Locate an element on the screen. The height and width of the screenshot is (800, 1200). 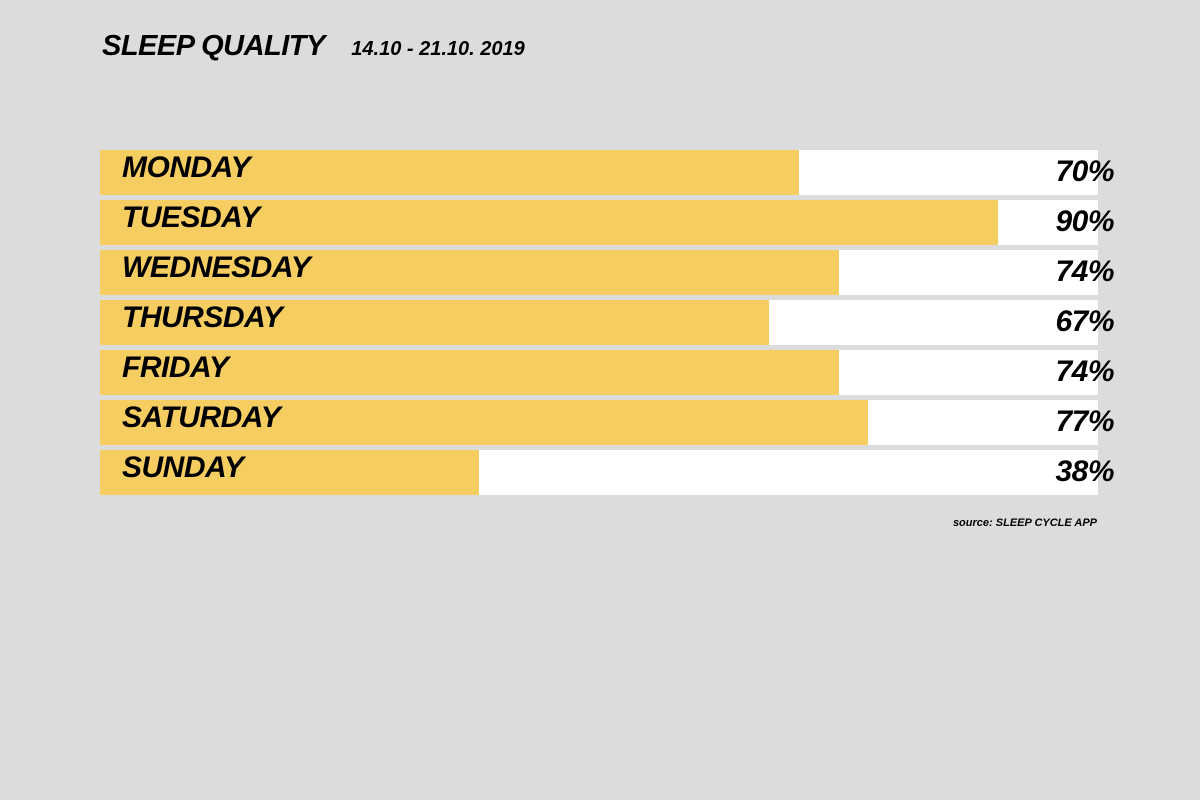
bar-label-saturday: SATURDAY is located at coordinates (201, 417).